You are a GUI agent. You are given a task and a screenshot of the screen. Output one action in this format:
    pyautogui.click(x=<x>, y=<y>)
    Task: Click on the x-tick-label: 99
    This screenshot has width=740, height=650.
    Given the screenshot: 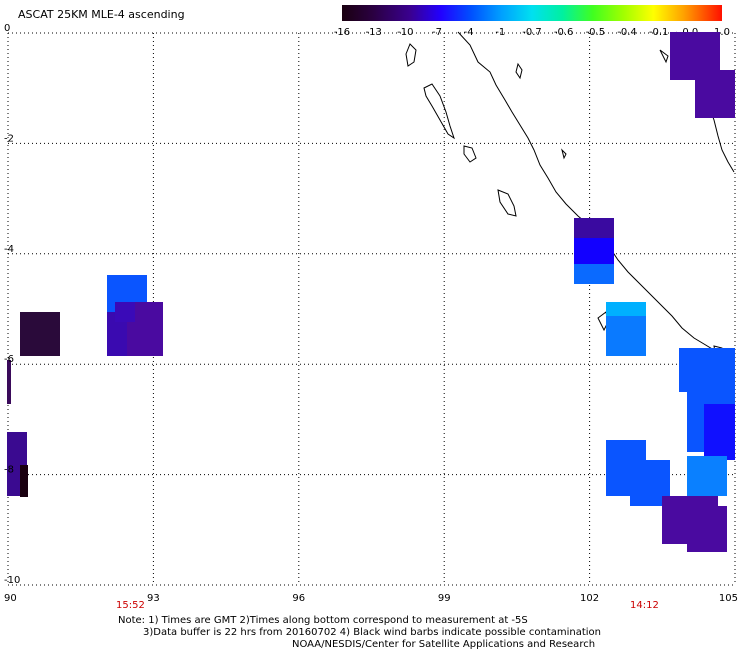 What is the action you would take?
    pyautogui.click(x=444, y=598)
    